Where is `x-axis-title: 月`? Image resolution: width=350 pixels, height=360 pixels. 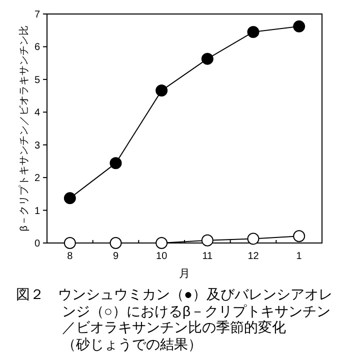 x-axis-title: 月 is located at coordinates (184, 274).